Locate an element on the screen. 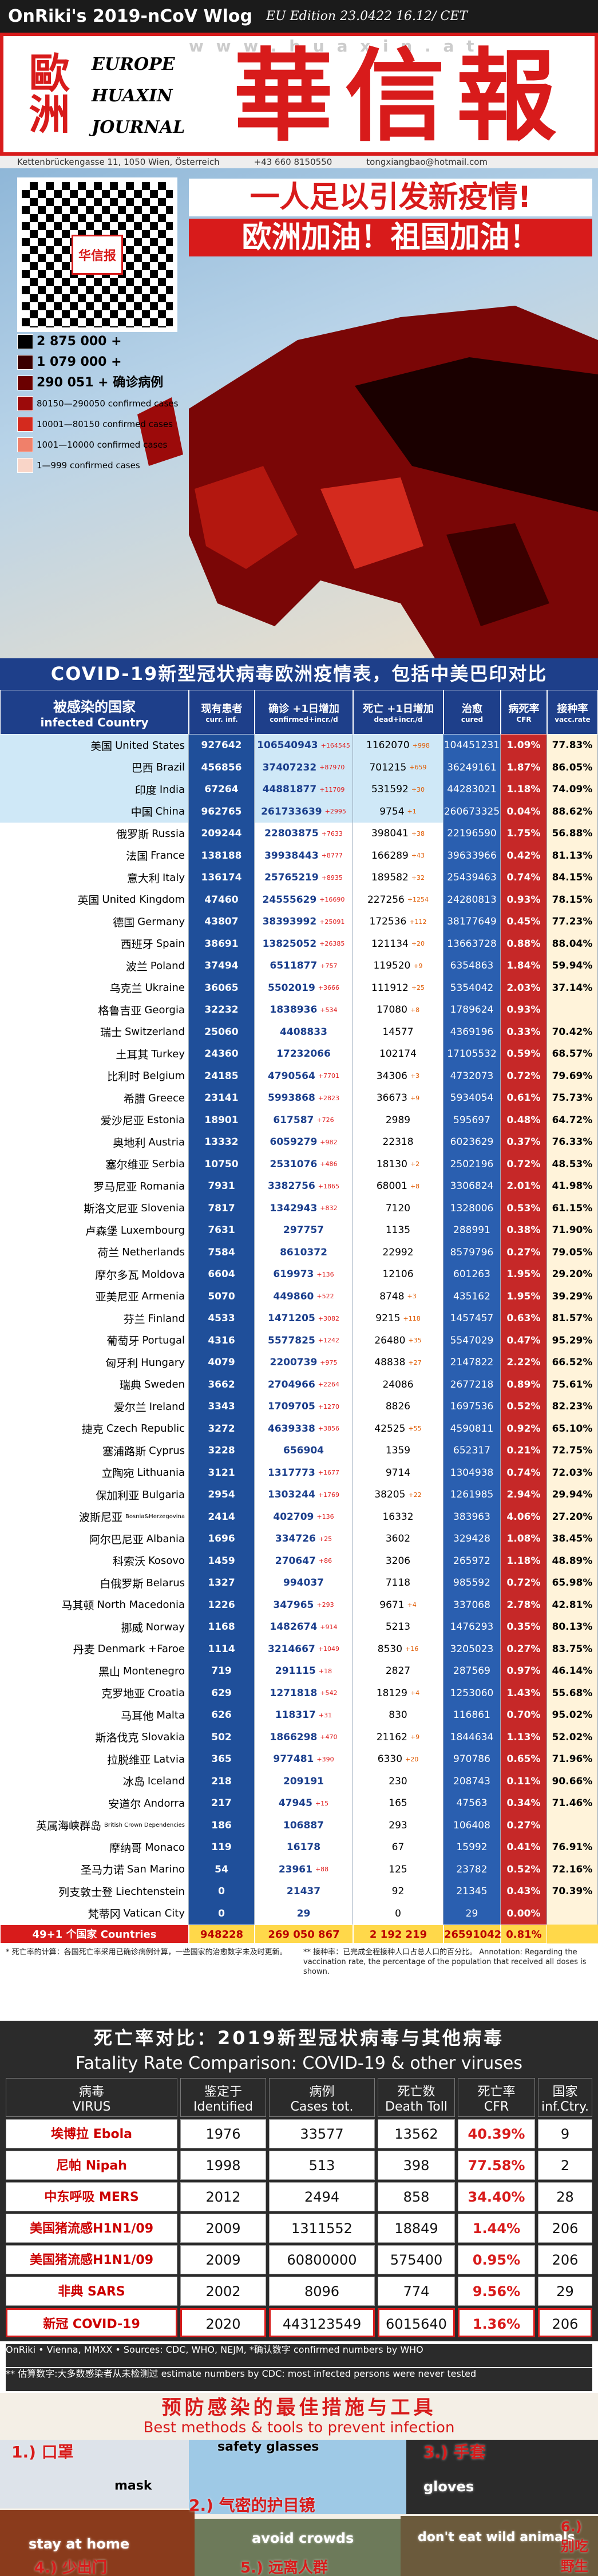 This screenshot has width=598, height=2576. fatality-cell: 29 is located at coordinates (565, 2291).